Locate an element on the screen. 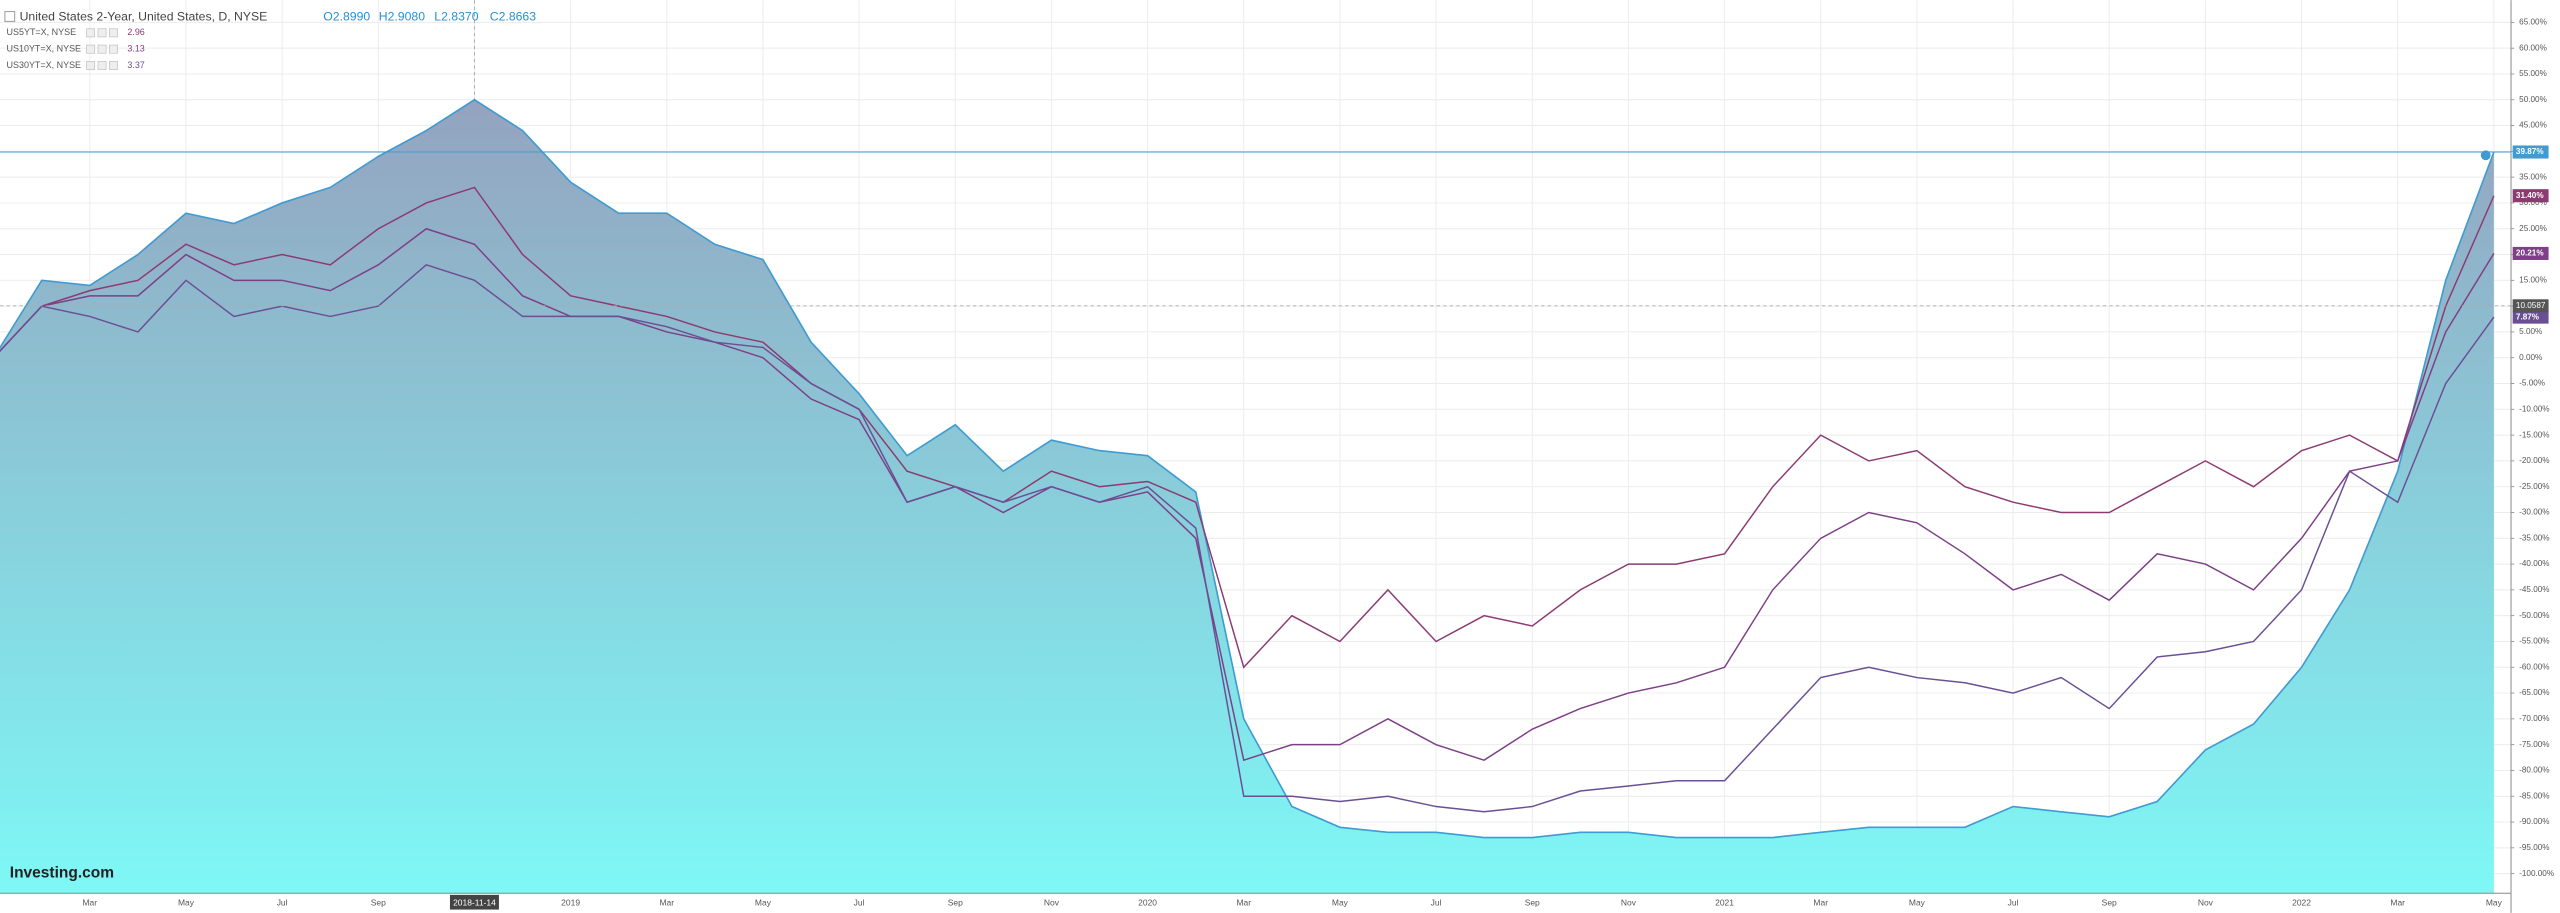 The width and height of the screenshot is (2560, 913). x-tick-label: 2018-11-14 is located at coordinates (474, 902).